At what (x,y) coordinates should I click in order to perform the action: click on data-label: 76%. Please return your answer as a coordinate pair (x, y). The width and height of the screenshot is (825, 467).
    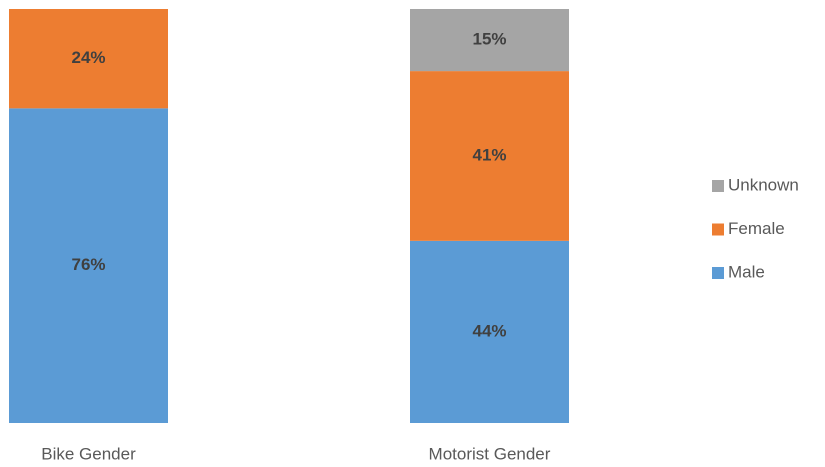
    Looking at the image, I should click on (88, 264).